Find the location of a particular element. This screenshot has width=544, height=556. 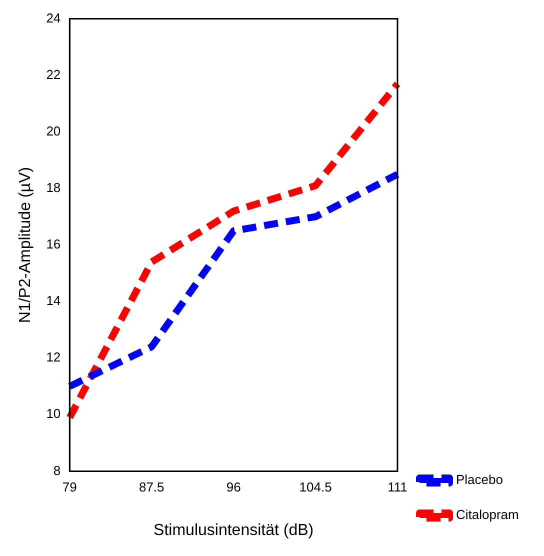

y-tick-label: 18 is located at coordinates (53, 188).